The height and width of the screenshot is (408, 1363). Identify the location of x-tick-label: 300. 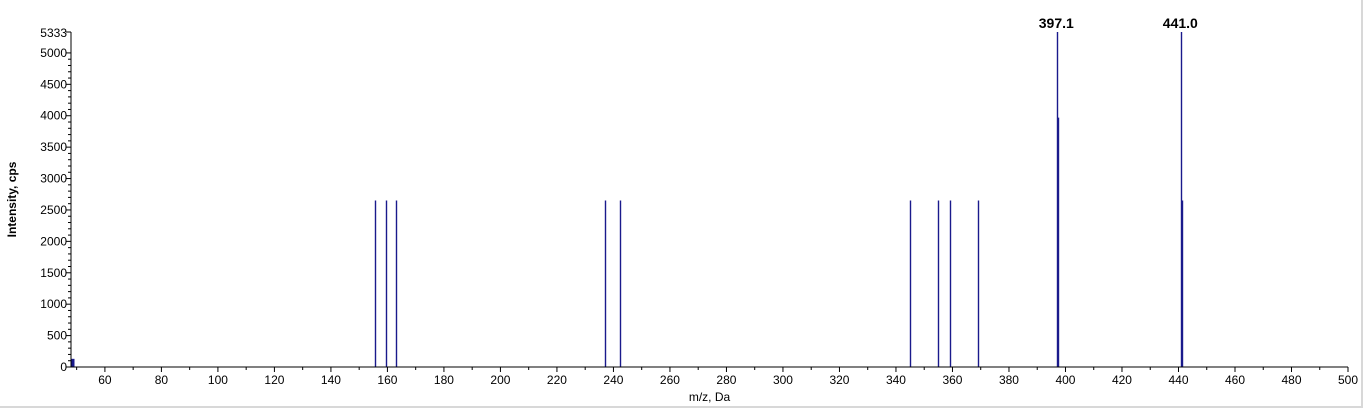
(783, 380).